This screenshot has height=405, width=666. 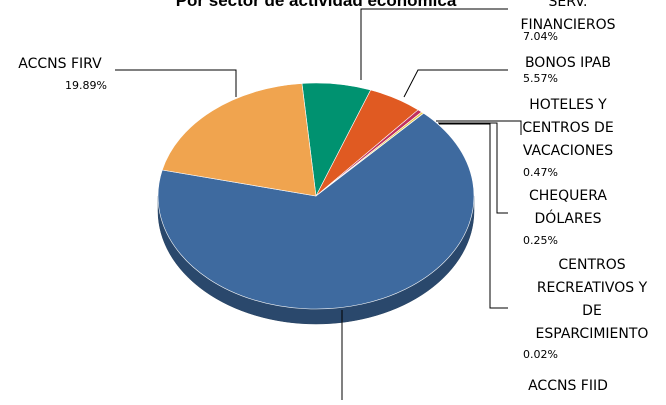 What do you see at coordinates (455, 83) in the screenshot?
I see `leader-line-bonos-ipab` at bounding box center [455, 83].